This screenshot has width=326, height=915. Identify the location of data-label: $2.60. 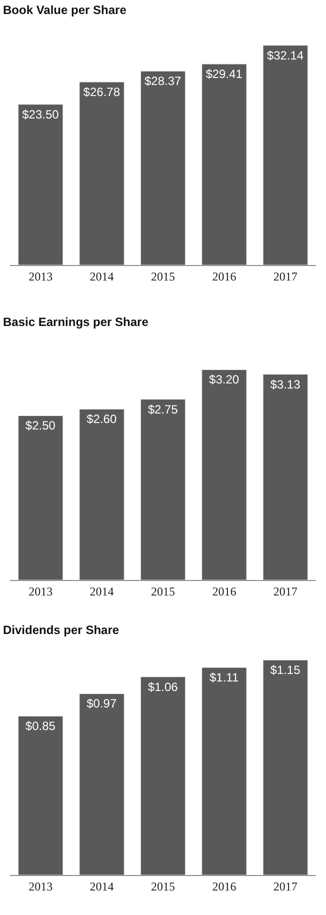
(101, 419).